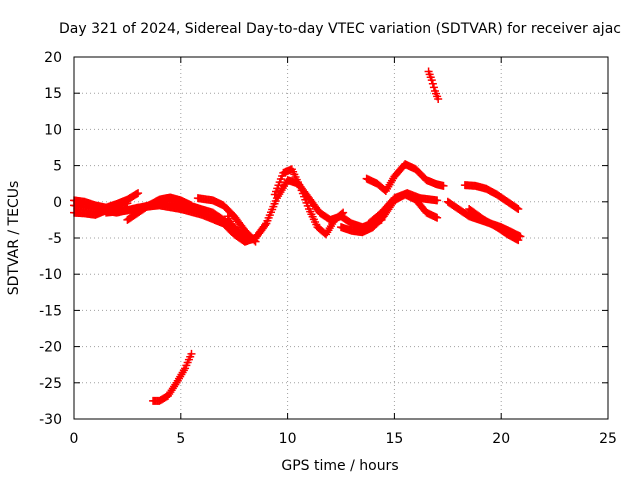 This screenshot has height=480, width=640. Describe the element at coordinates (394, 439) in the screenshot. I see `x-tick-label: 15` at that location.